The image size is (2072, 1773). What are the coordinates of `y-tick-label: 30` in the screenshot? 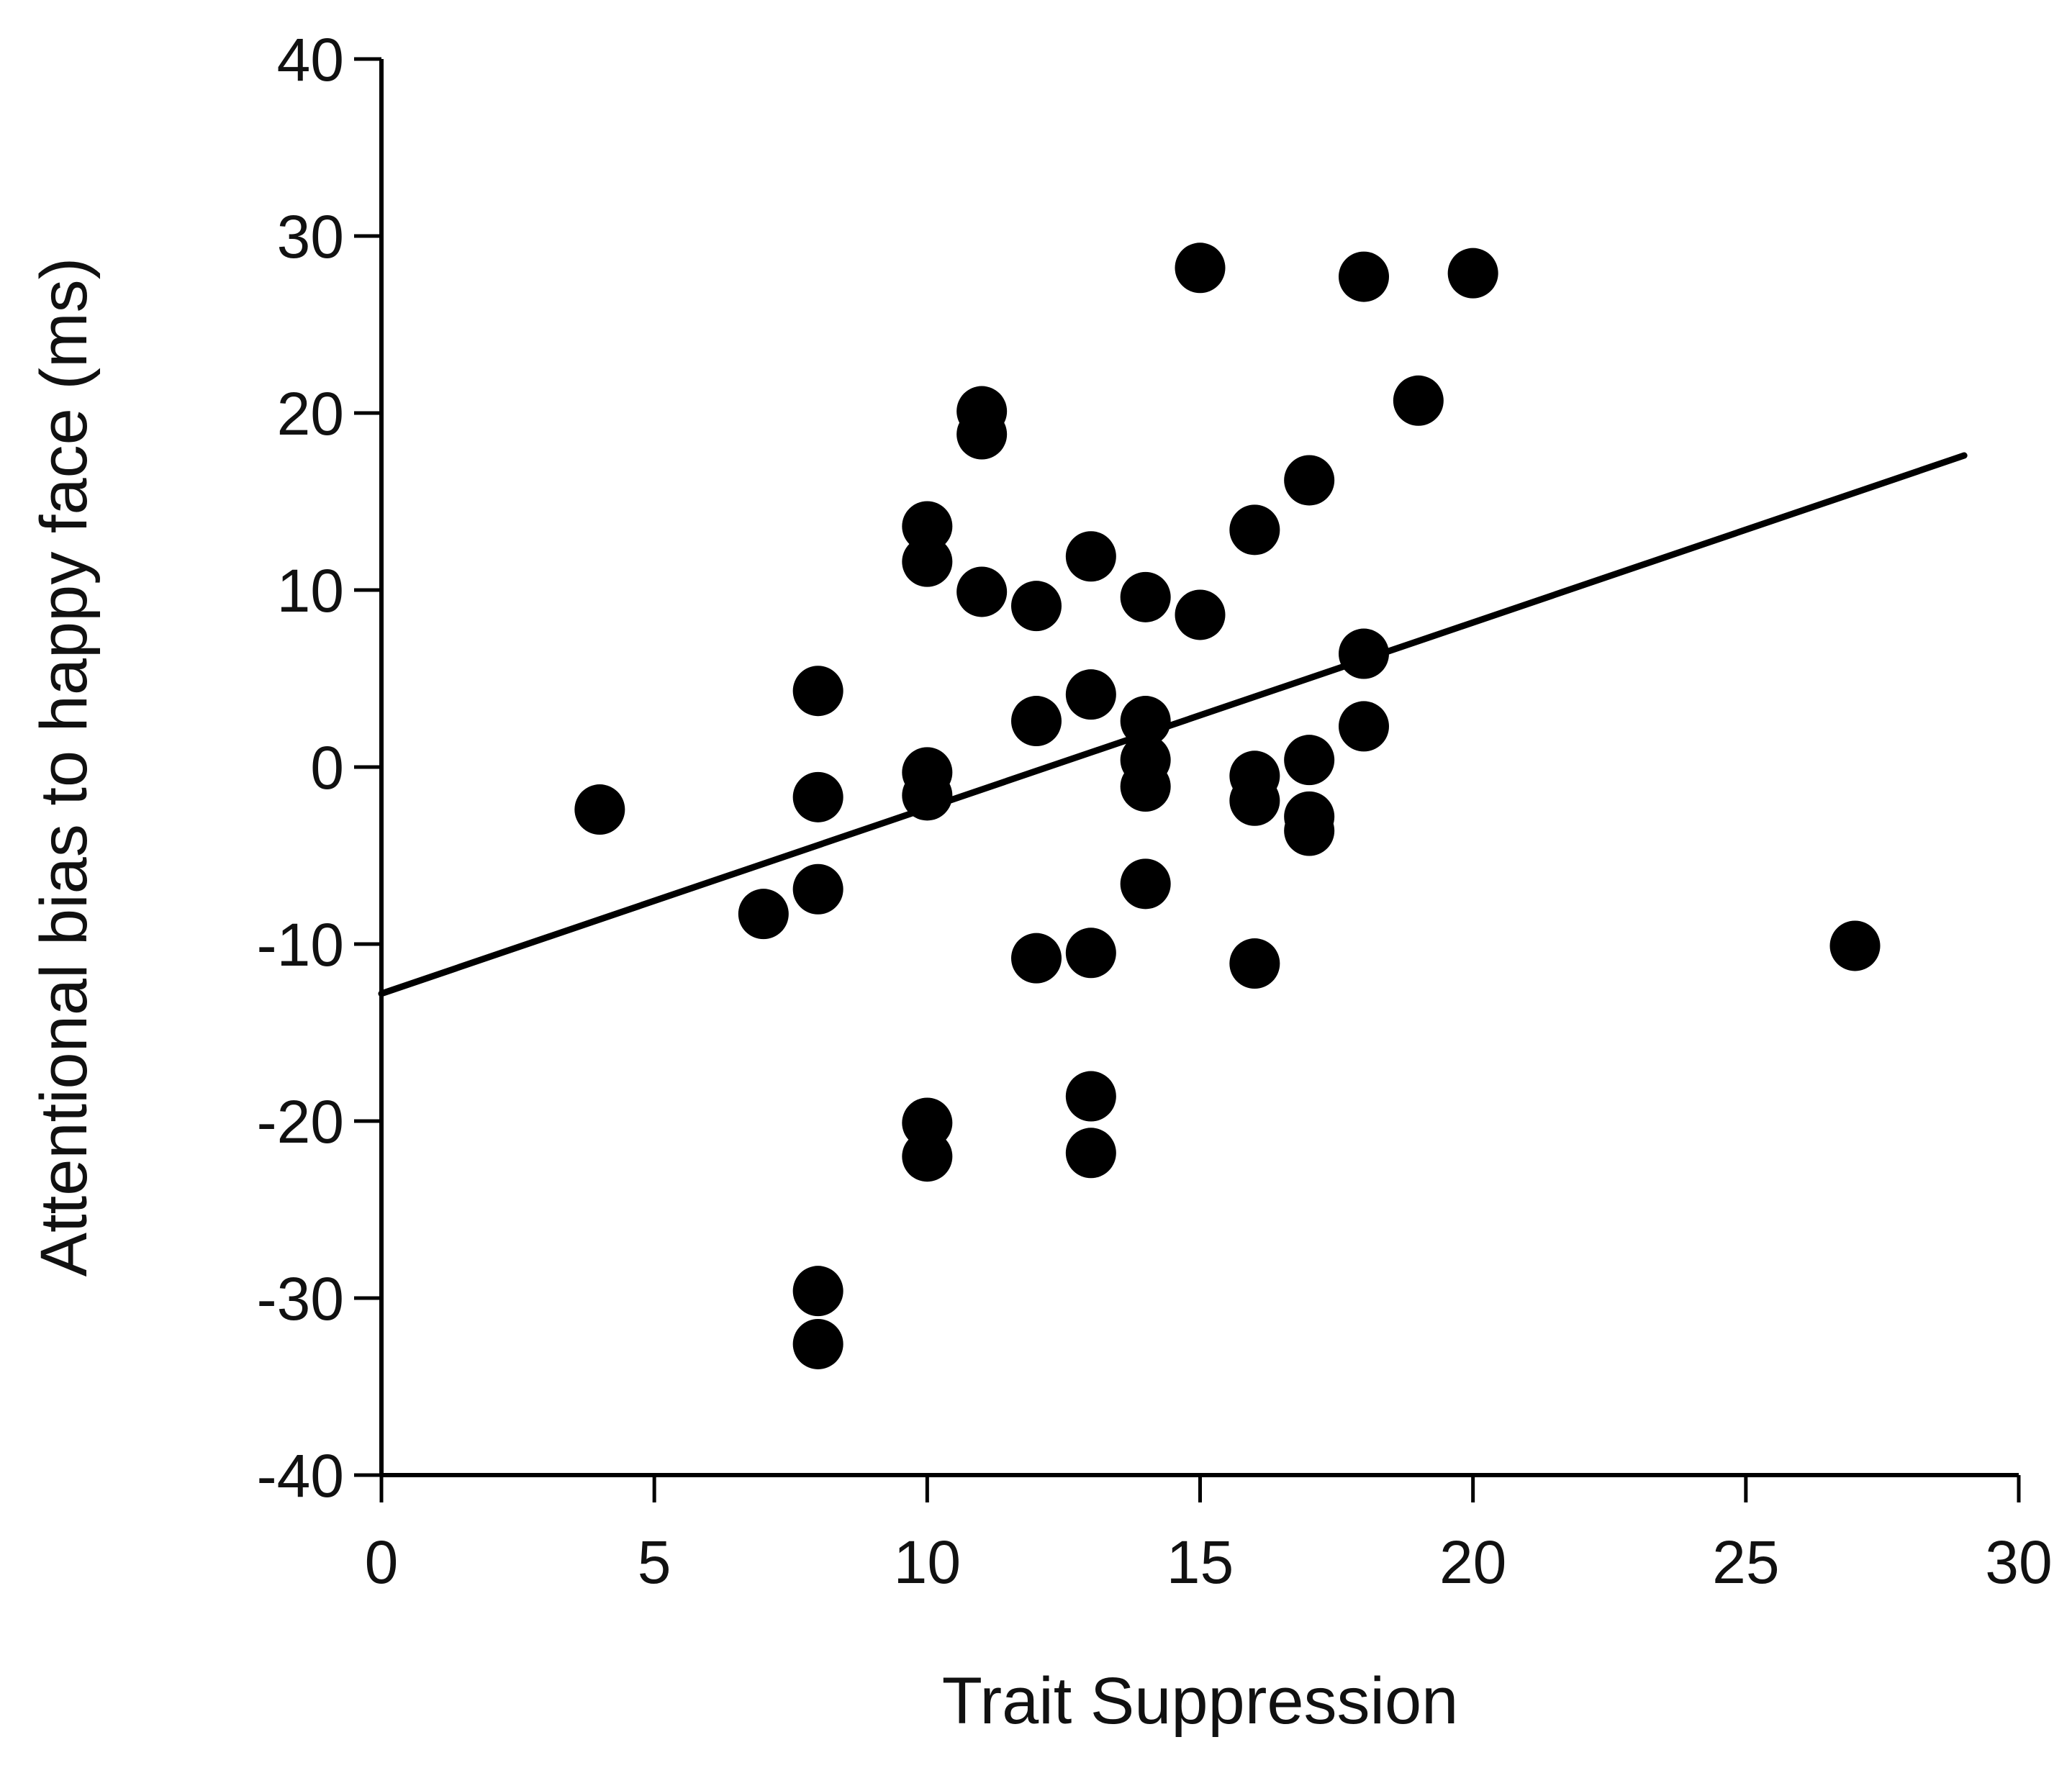 It's located at (310, 237).